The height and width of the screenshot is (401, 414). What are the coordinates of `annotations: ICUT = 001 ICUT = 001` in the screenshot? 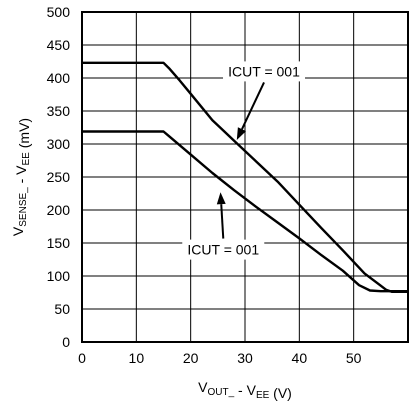 It's located at (244, 160).